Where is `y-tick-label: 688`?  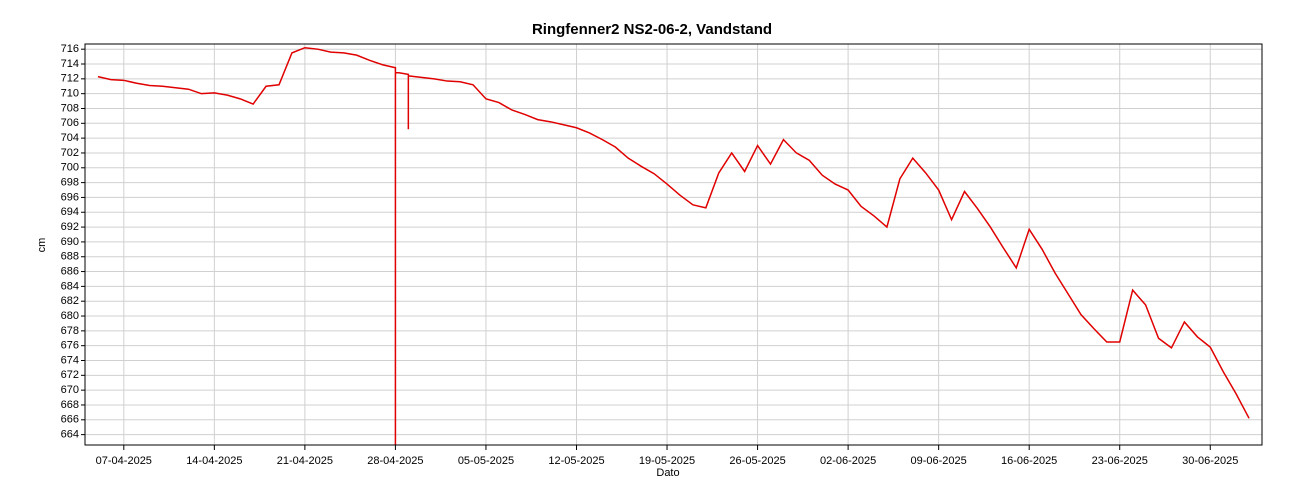 y-tick-label: 688 is located at coordinates (70, 257).